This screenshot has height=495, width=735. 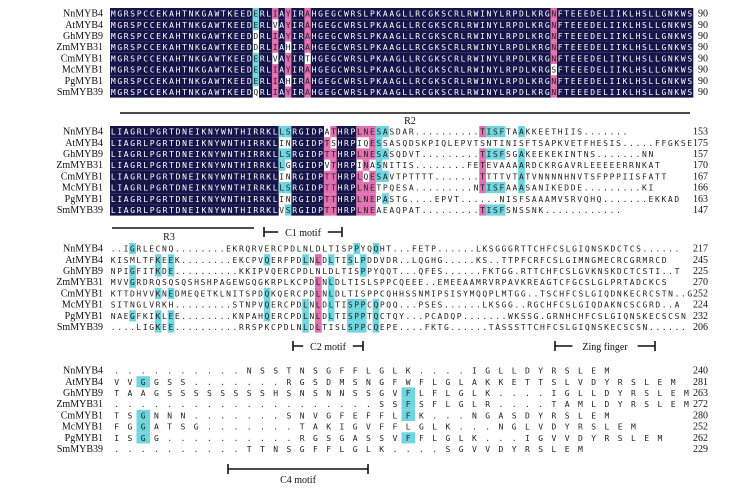 I want to click on motif-label: C4 motif, so click(x=298, y=480).